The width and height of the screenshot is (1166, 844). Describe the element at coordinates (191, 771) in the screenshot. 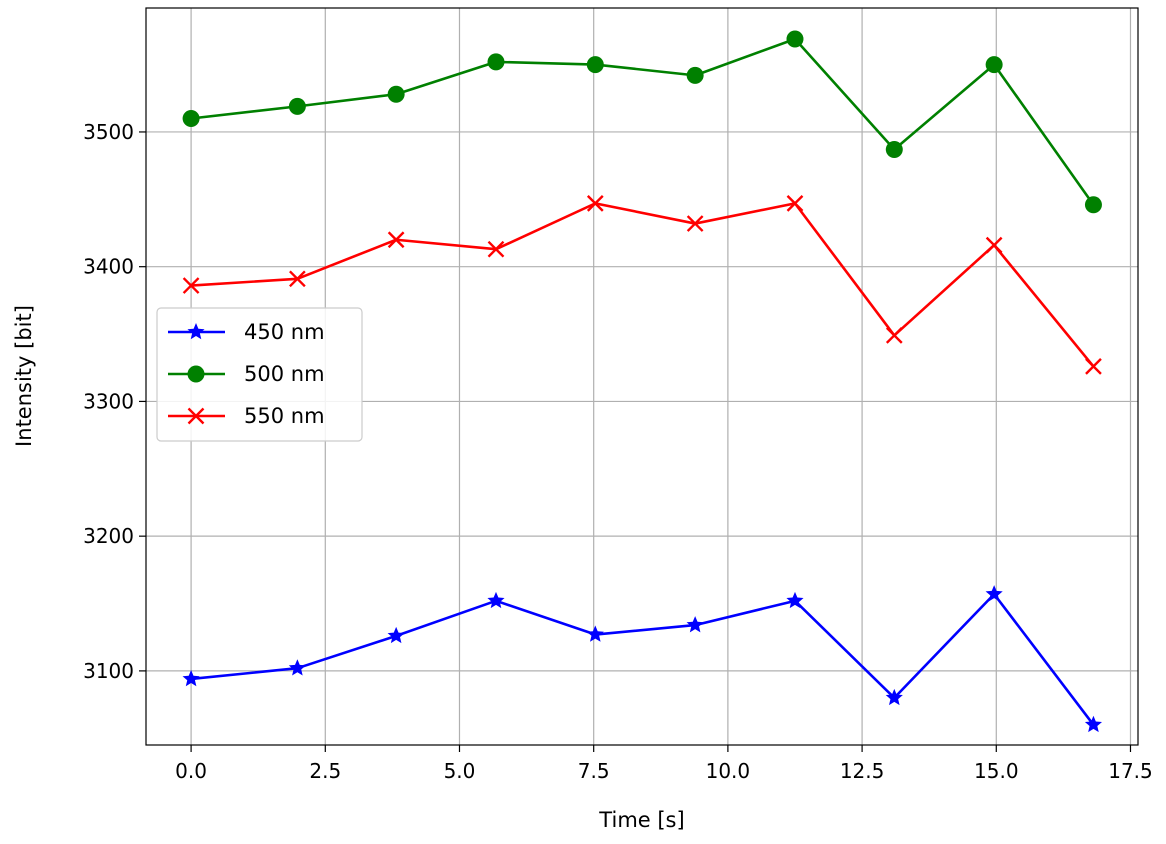

I see `x-tick-label: 0.0` at that location.